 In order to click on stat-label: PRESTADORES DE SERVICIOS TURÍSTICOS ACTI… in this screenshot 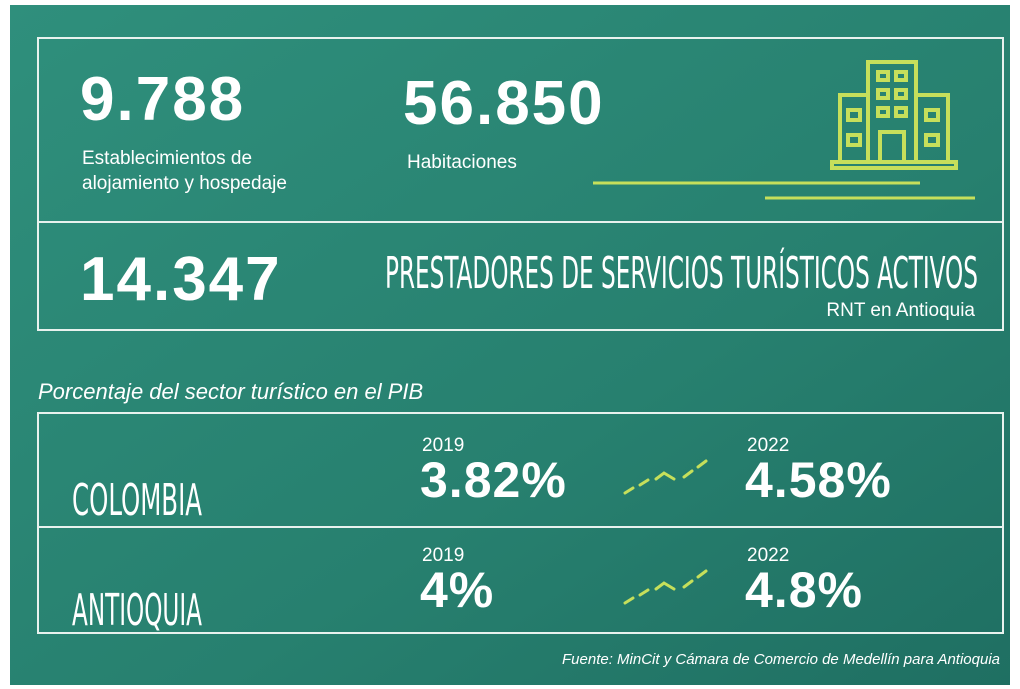, I will do `click(681, 272)`.